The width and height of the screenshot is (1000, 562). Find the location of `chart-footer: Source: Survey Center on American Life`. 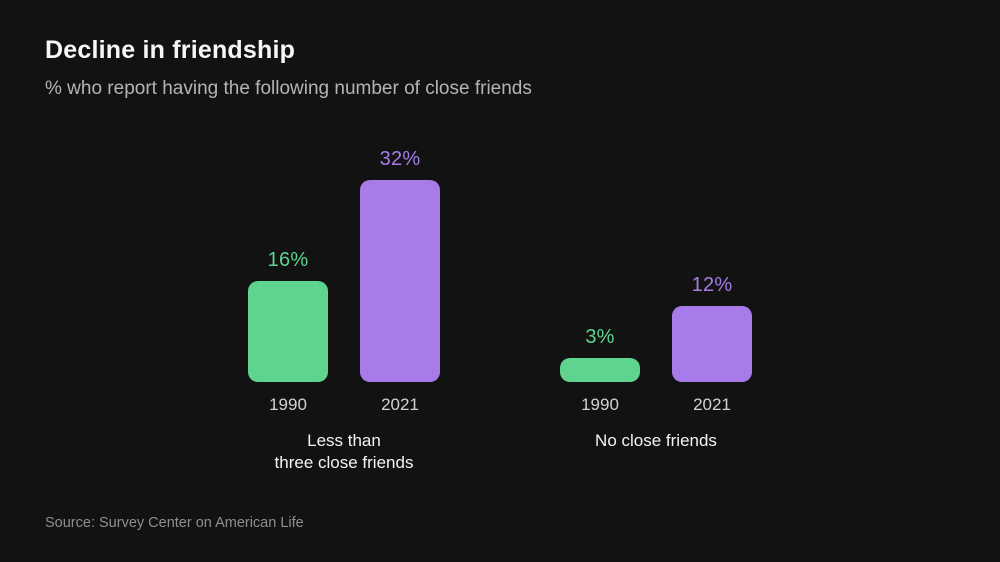

chart-footer: Source: Survey Center on American Life is located at coordinates (174, 523).